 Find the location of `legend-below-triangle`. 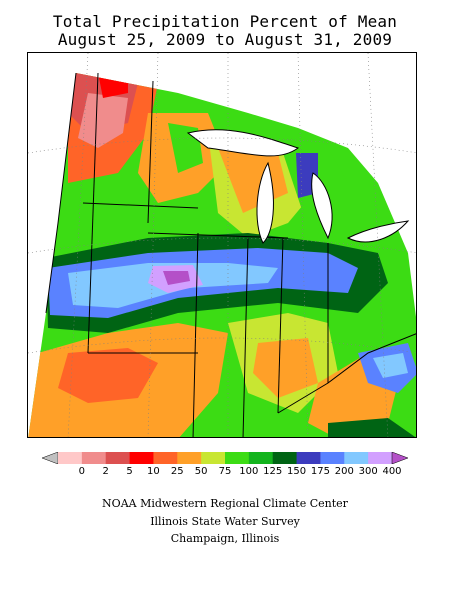

legend-below-triangle is located at coordinates (50, 458).